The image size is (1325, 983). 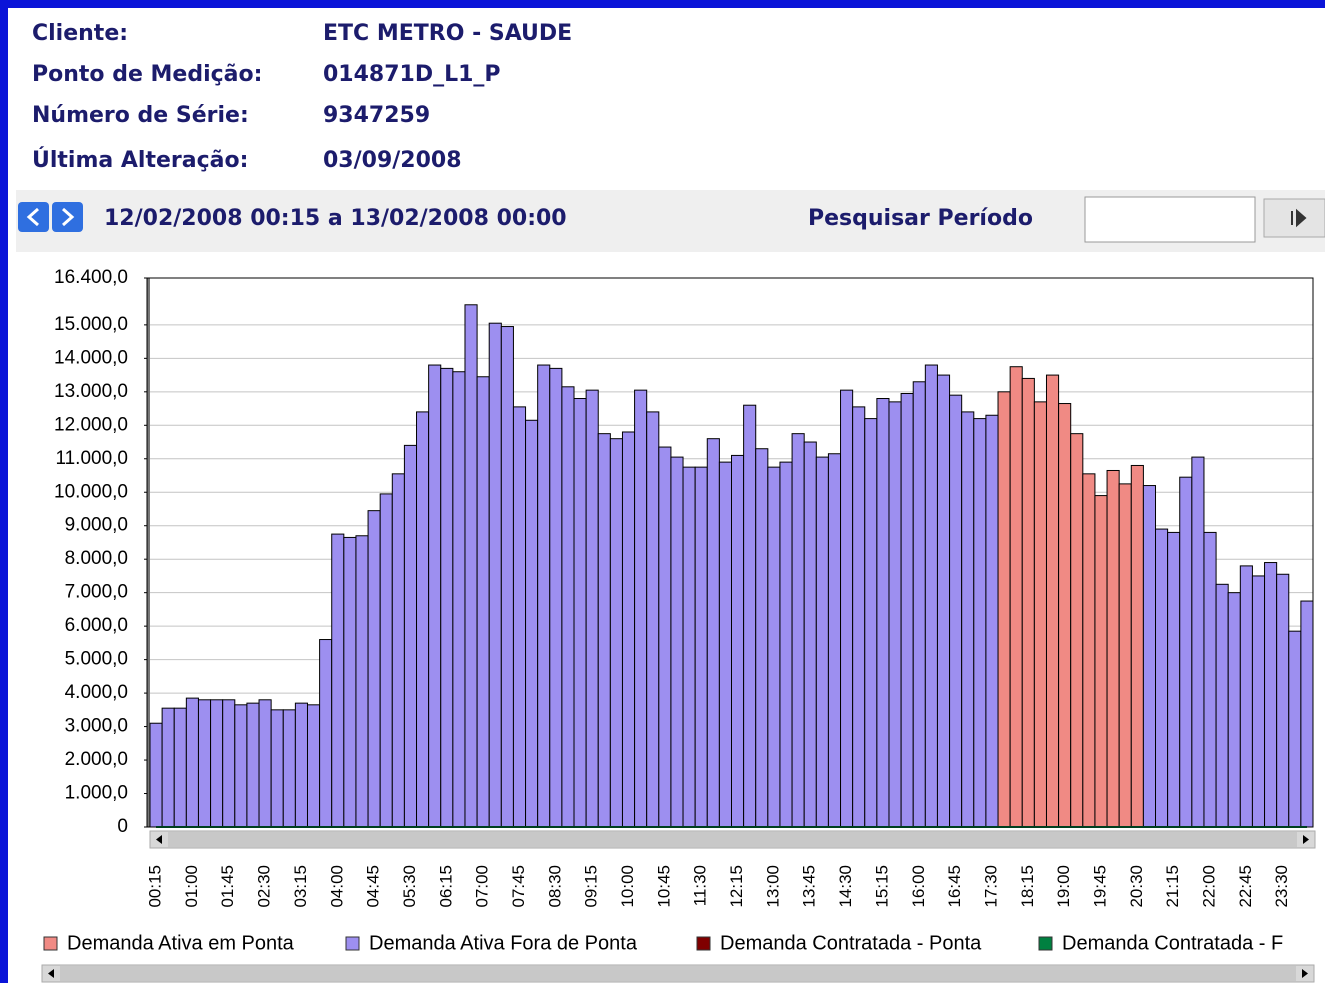 What do you see at coordinates (147, 74) in the screenshot?
I see `field-label: Ponto de Medição:` at bounding box center [147, 74].